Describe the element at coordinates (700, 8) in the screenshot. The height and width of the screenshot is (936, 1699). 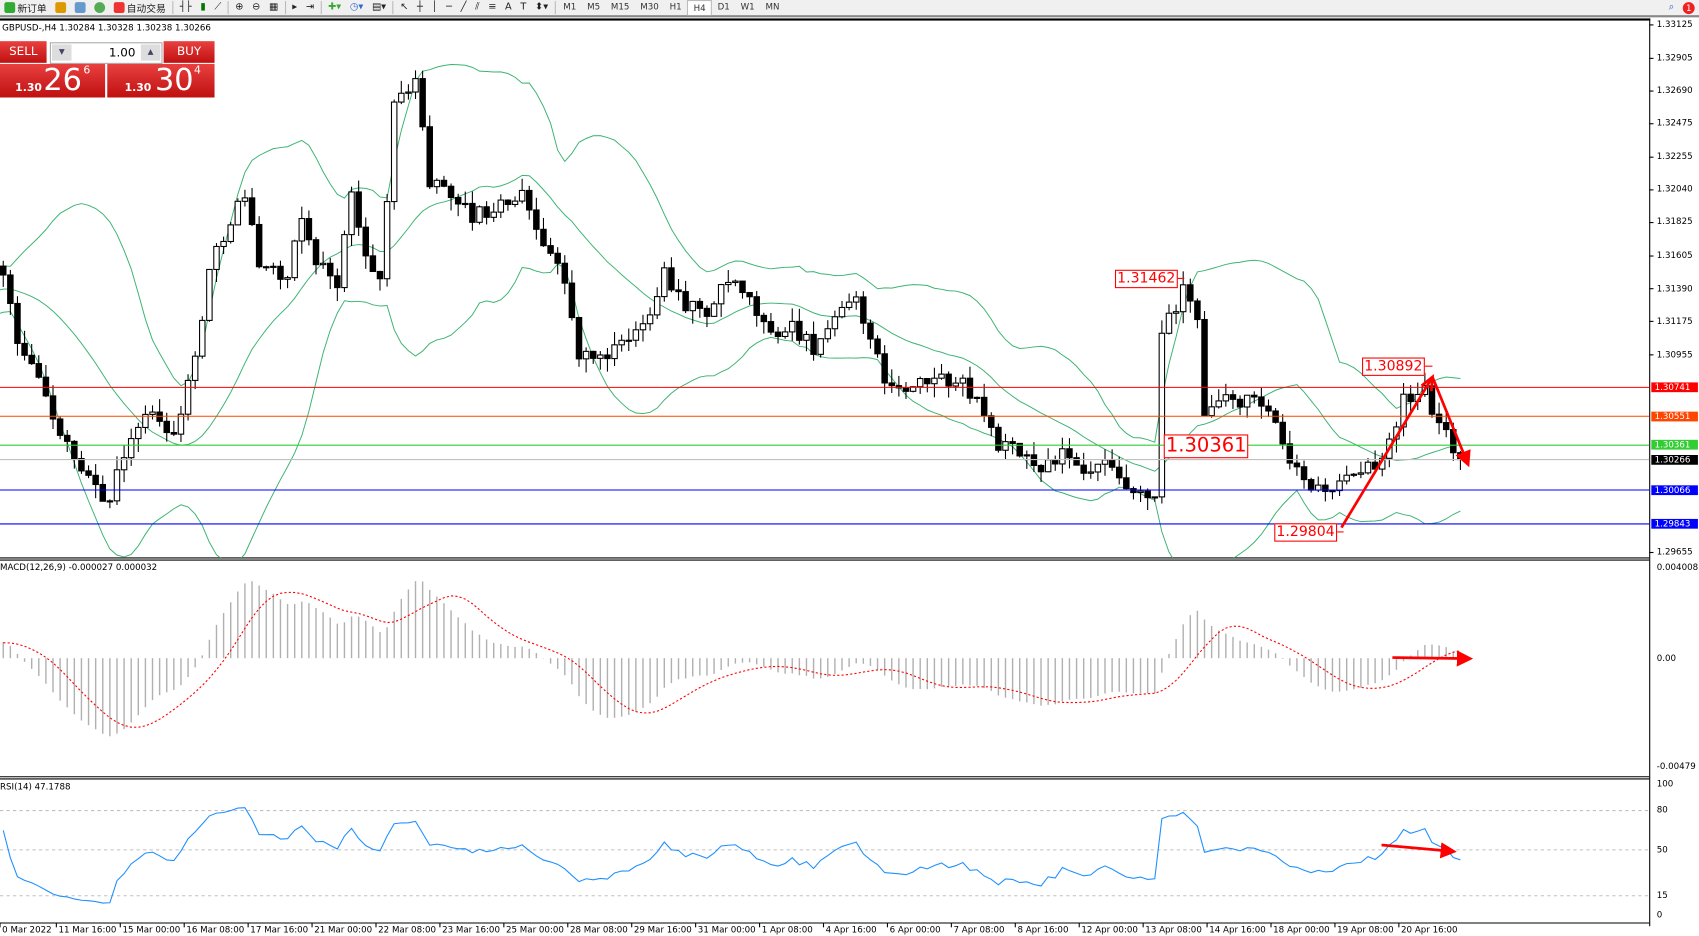
I see `timeframe-h4: H4` at that location.